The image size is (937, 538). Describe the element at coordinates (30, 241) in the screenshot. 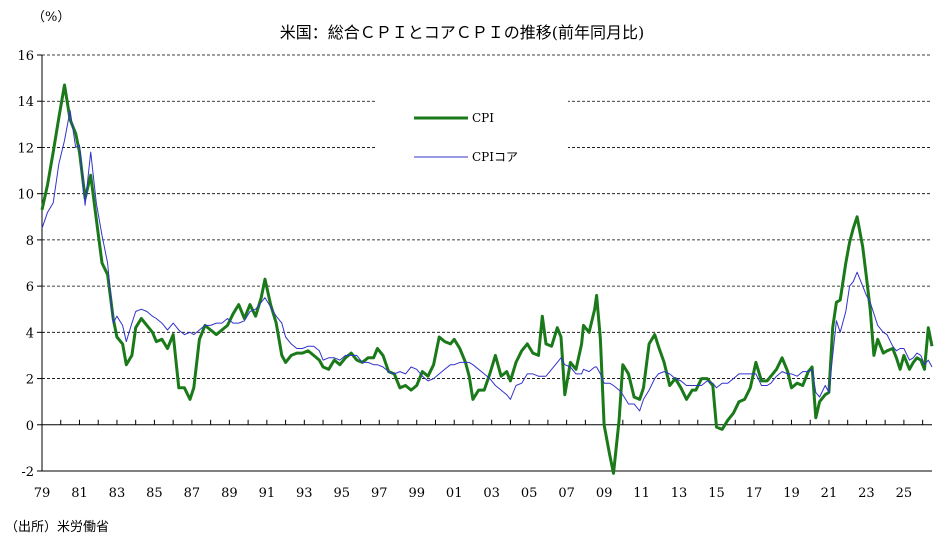

I see `y-tick-label: 8` at that location.